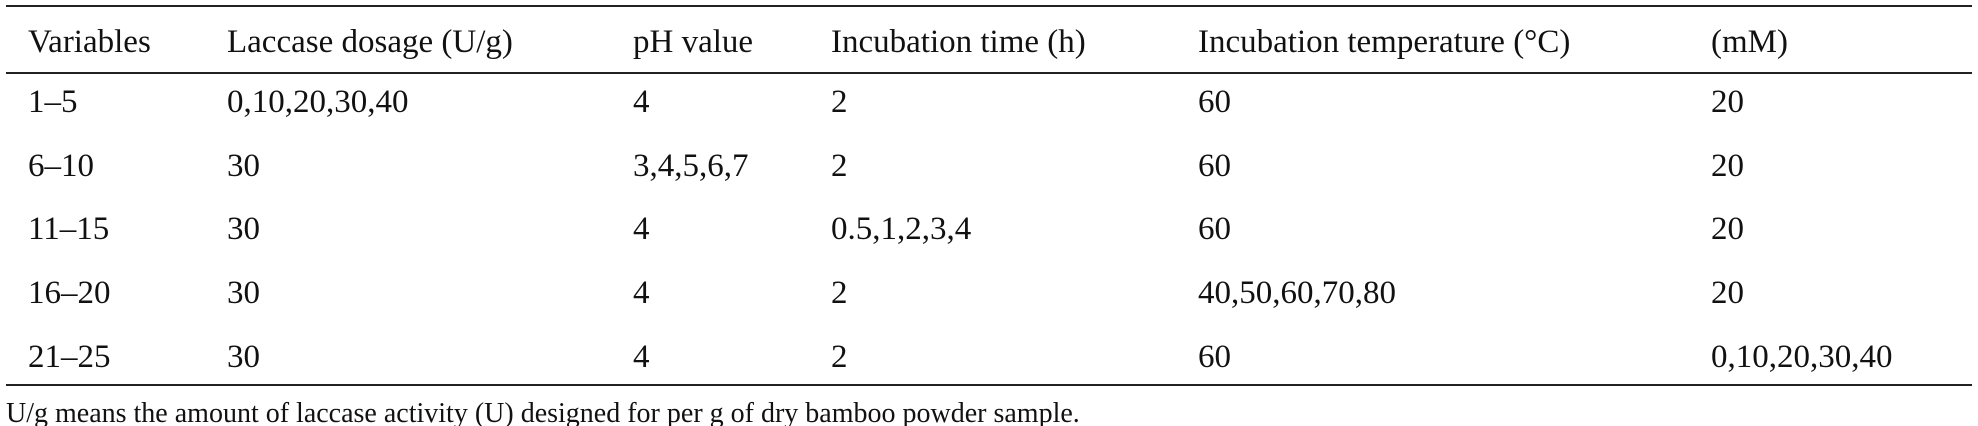 This screenshot has height=426, width=1978. I want to click on header-cell: Laccase dosage (U/g), so click(370, 42).